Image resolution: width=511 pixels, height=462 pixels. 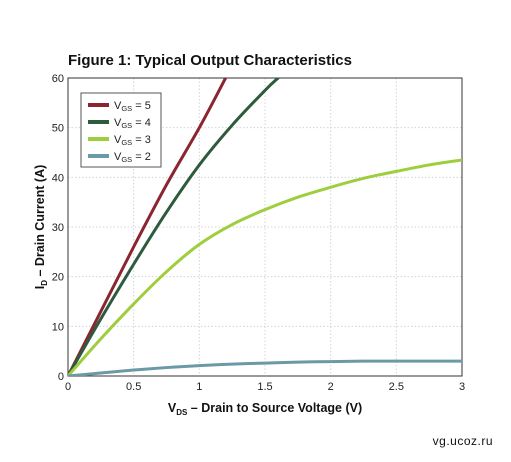 I want to click on x-tick-label: 1, so click(x=199, y=387).